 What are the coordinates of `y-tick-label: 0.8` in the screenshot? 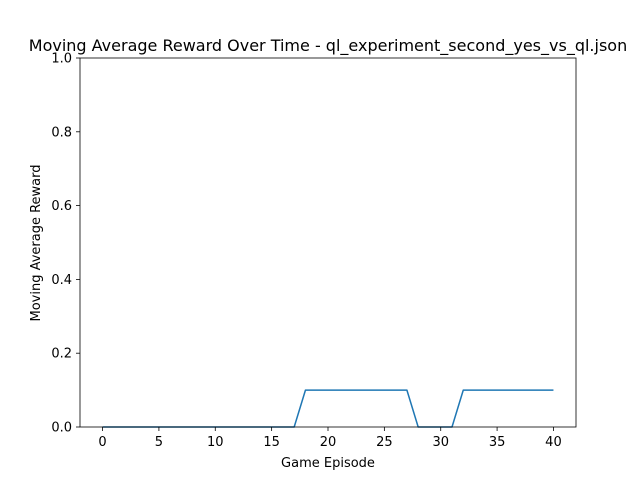 It's located at (61, 132).